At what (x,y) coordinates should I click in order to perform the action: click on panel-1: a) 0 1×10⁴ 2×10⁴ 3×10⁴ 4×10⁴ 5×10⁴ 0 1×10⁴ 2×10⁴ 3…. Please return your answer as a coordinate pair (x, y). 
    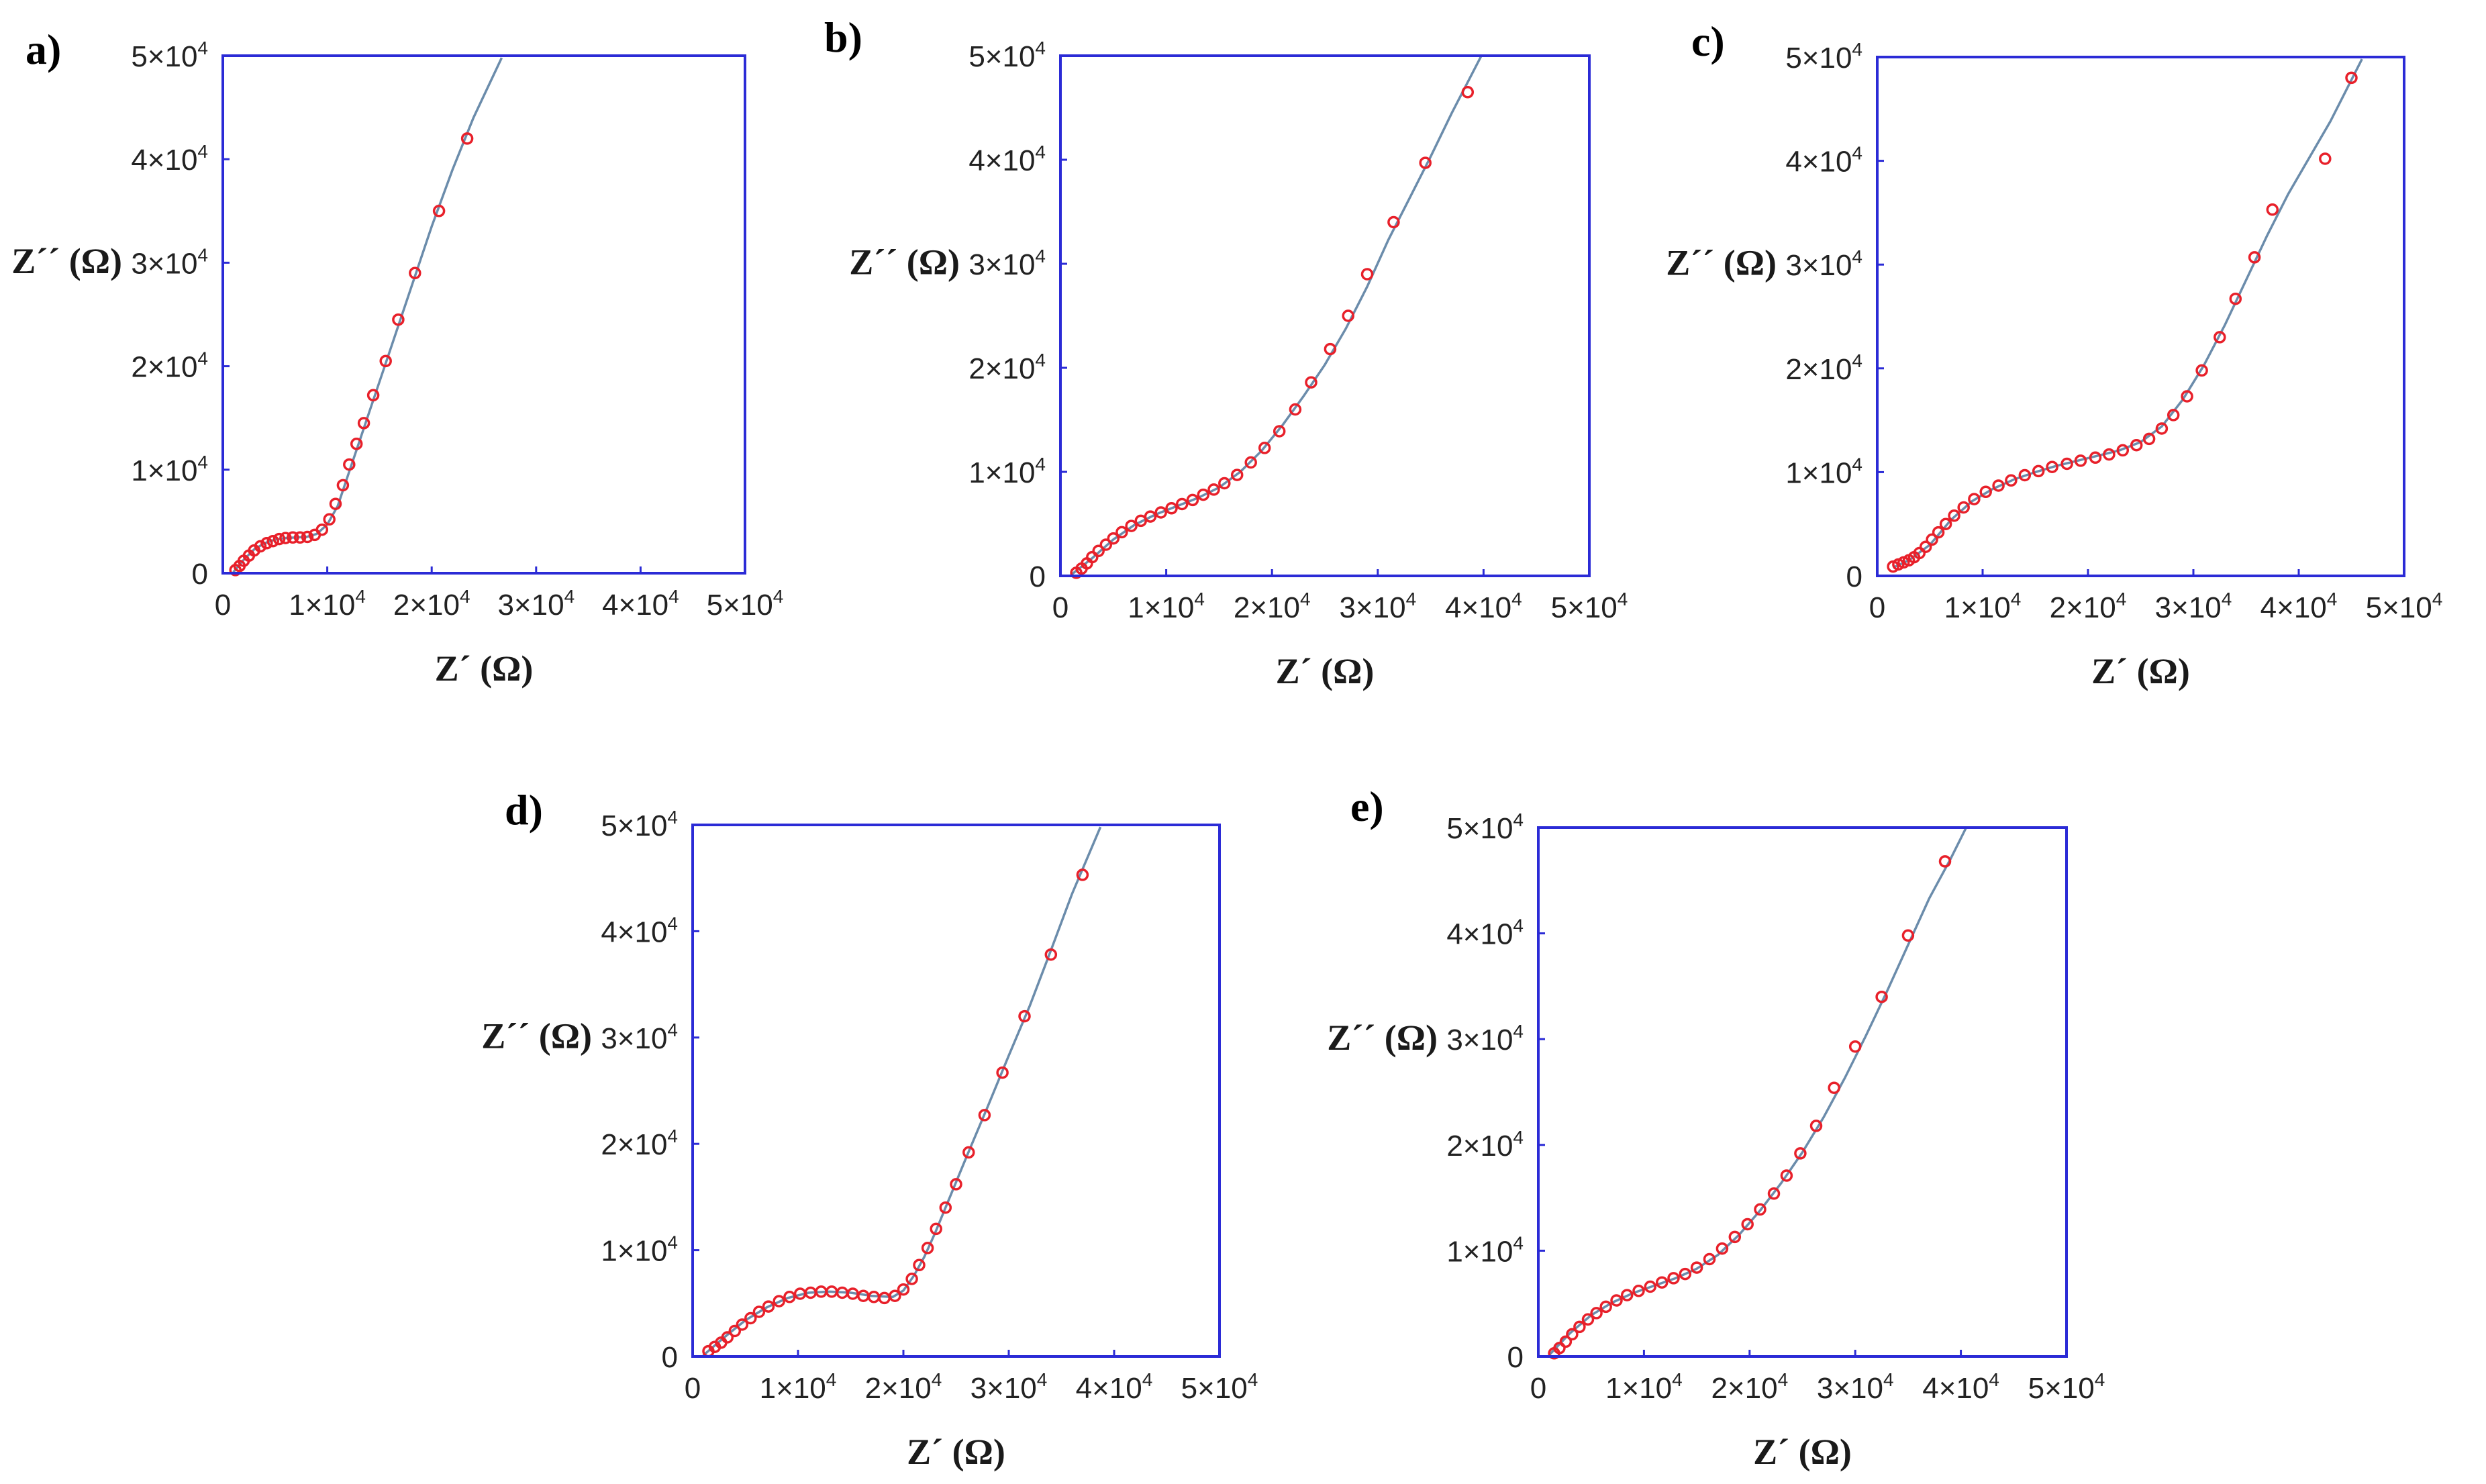
    Looking at the image, I should click on (397, 358).